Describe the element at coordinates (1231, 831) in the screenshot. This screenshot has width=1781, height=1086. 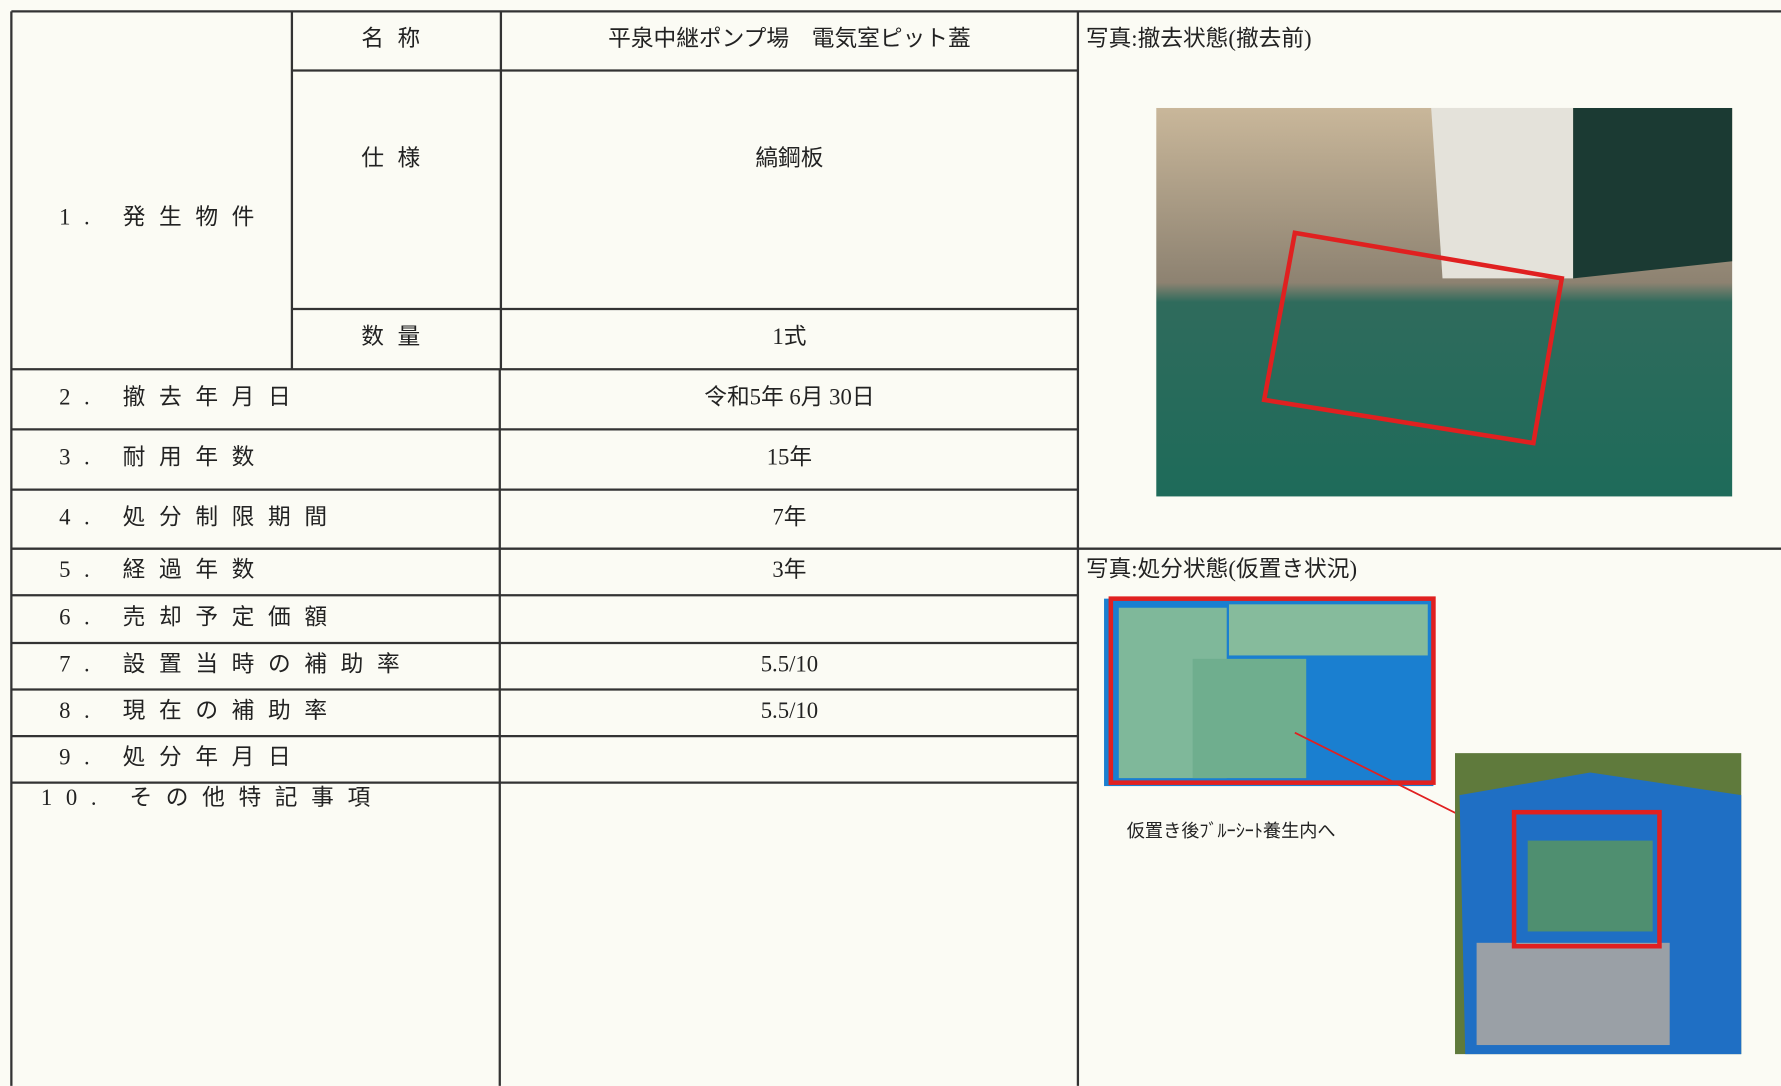
I see `photo-note: 仮置き後ﾌﾞﾙｰｼｰﾄ養生内へ` at that location.